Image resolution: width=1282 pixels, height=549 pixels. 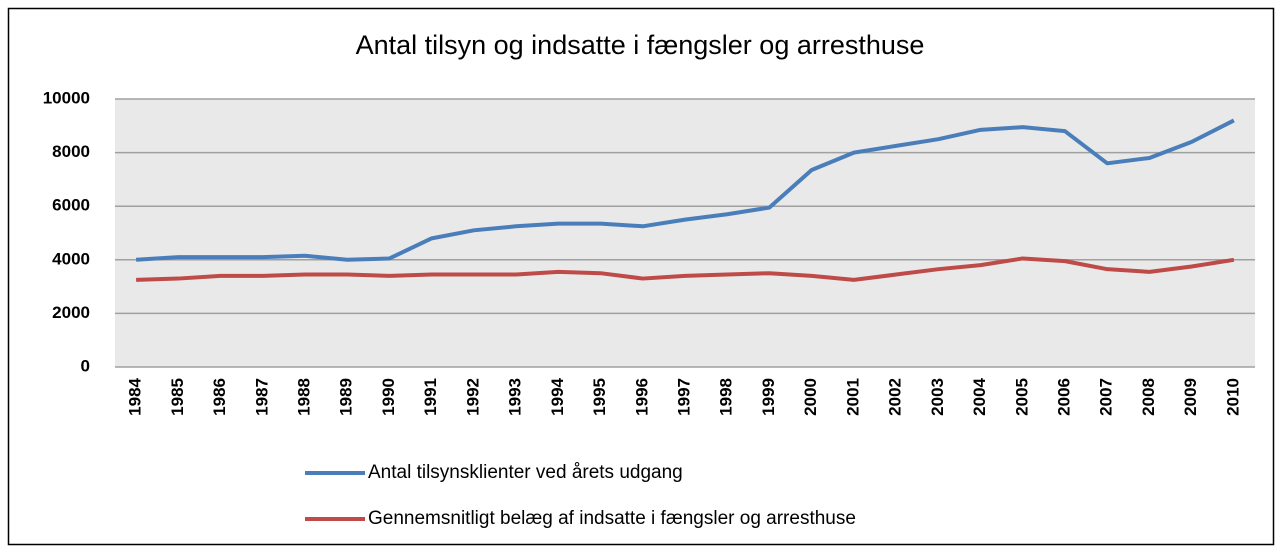 What do you see at coordinates (641, 397) in the screenshot?
I see `x-tick-label: 1996` at bounding box center [641, 397].